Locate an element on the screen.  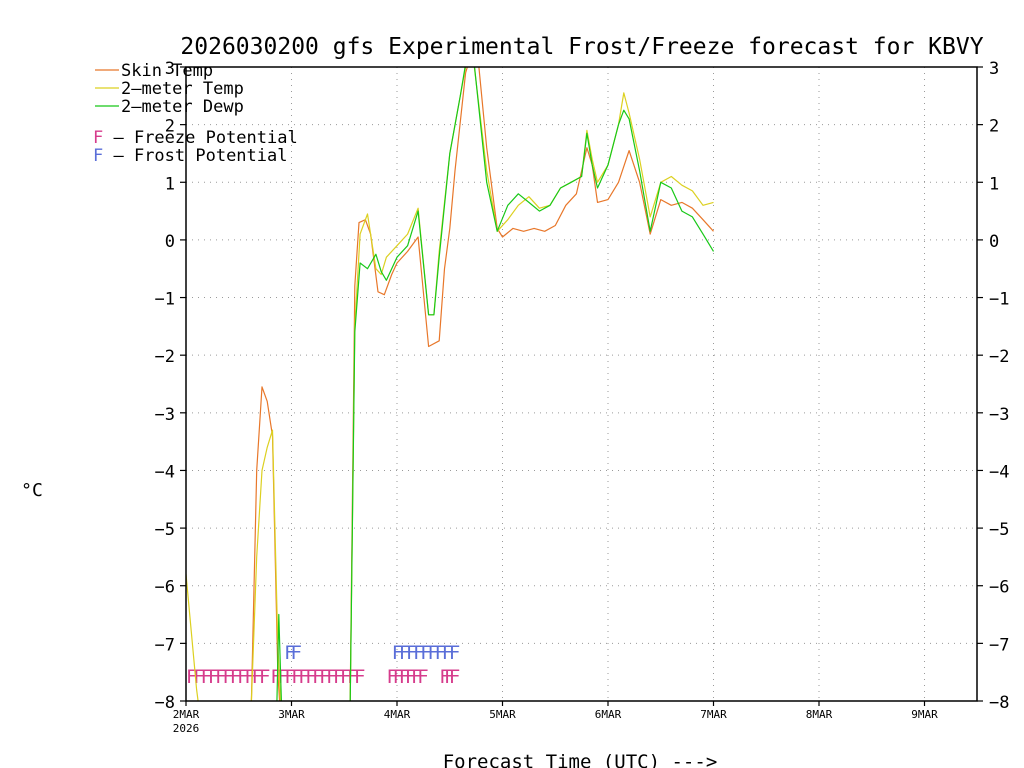
freeze-flag-run: FFFFFF is located at coordinates (407, 677).